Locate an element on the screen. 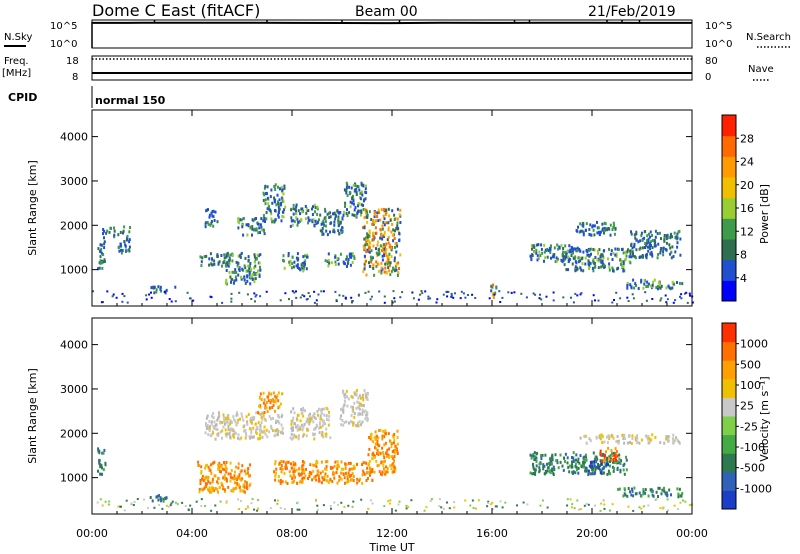  nsky-left-tick-bottom: 10^0 is located at coordinates (63, 44).